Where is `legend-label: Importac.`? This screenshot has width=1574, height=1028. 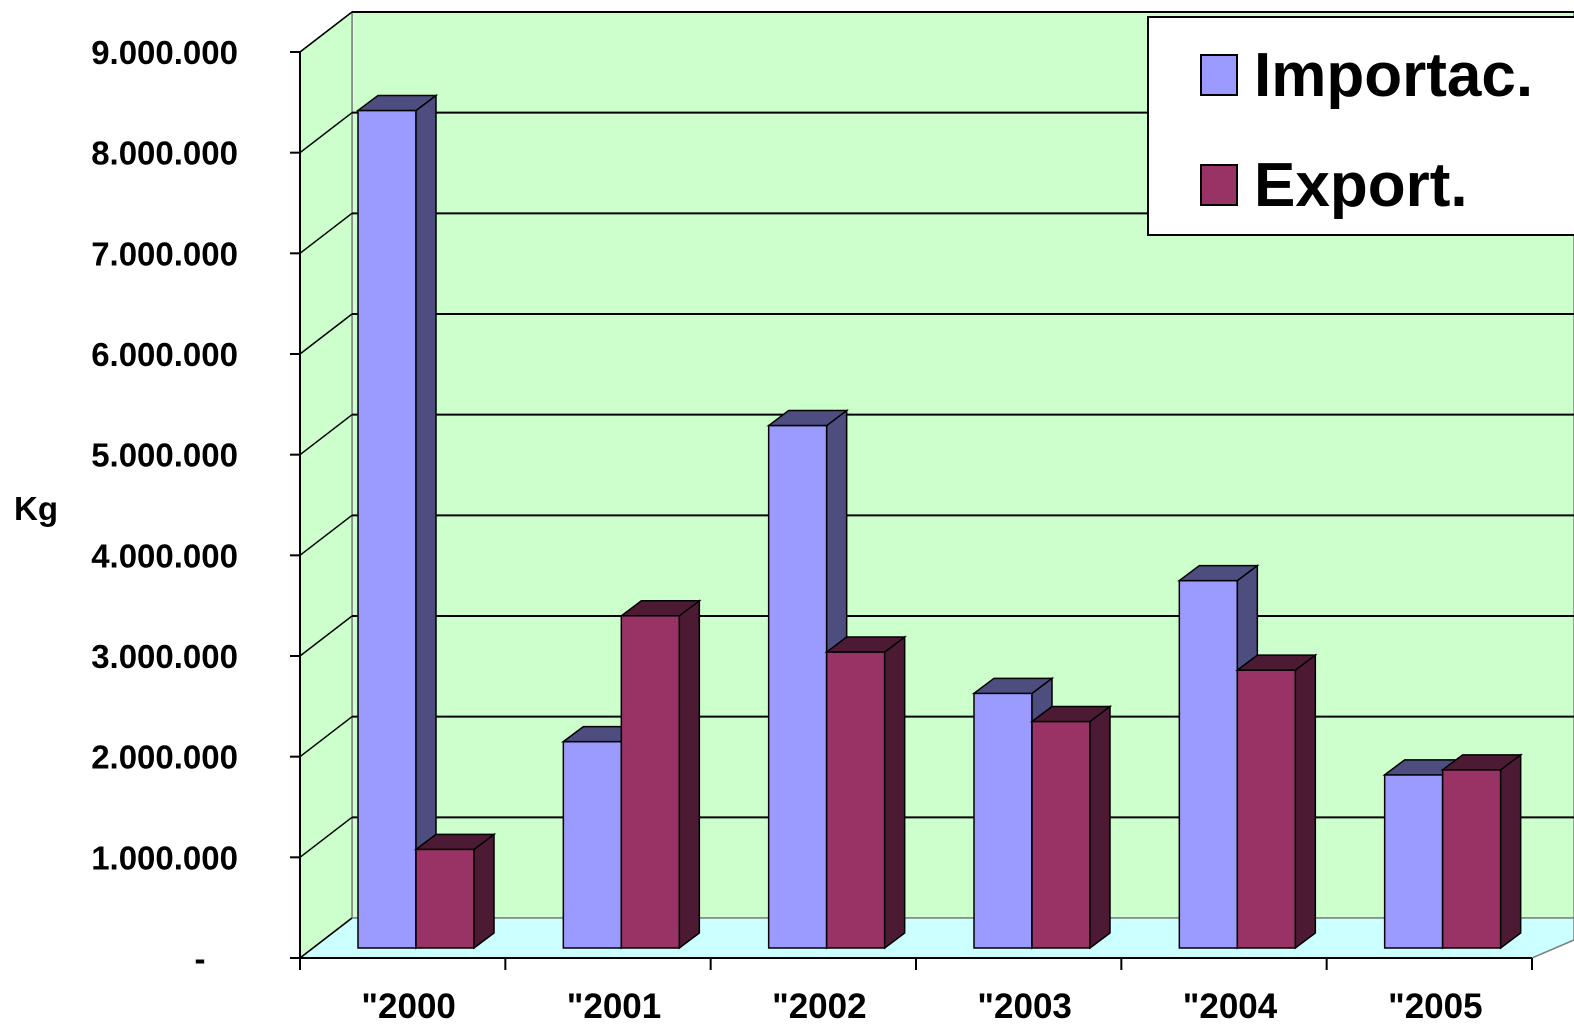
legend-label: Importac. is located at coordinates (1393, 75).